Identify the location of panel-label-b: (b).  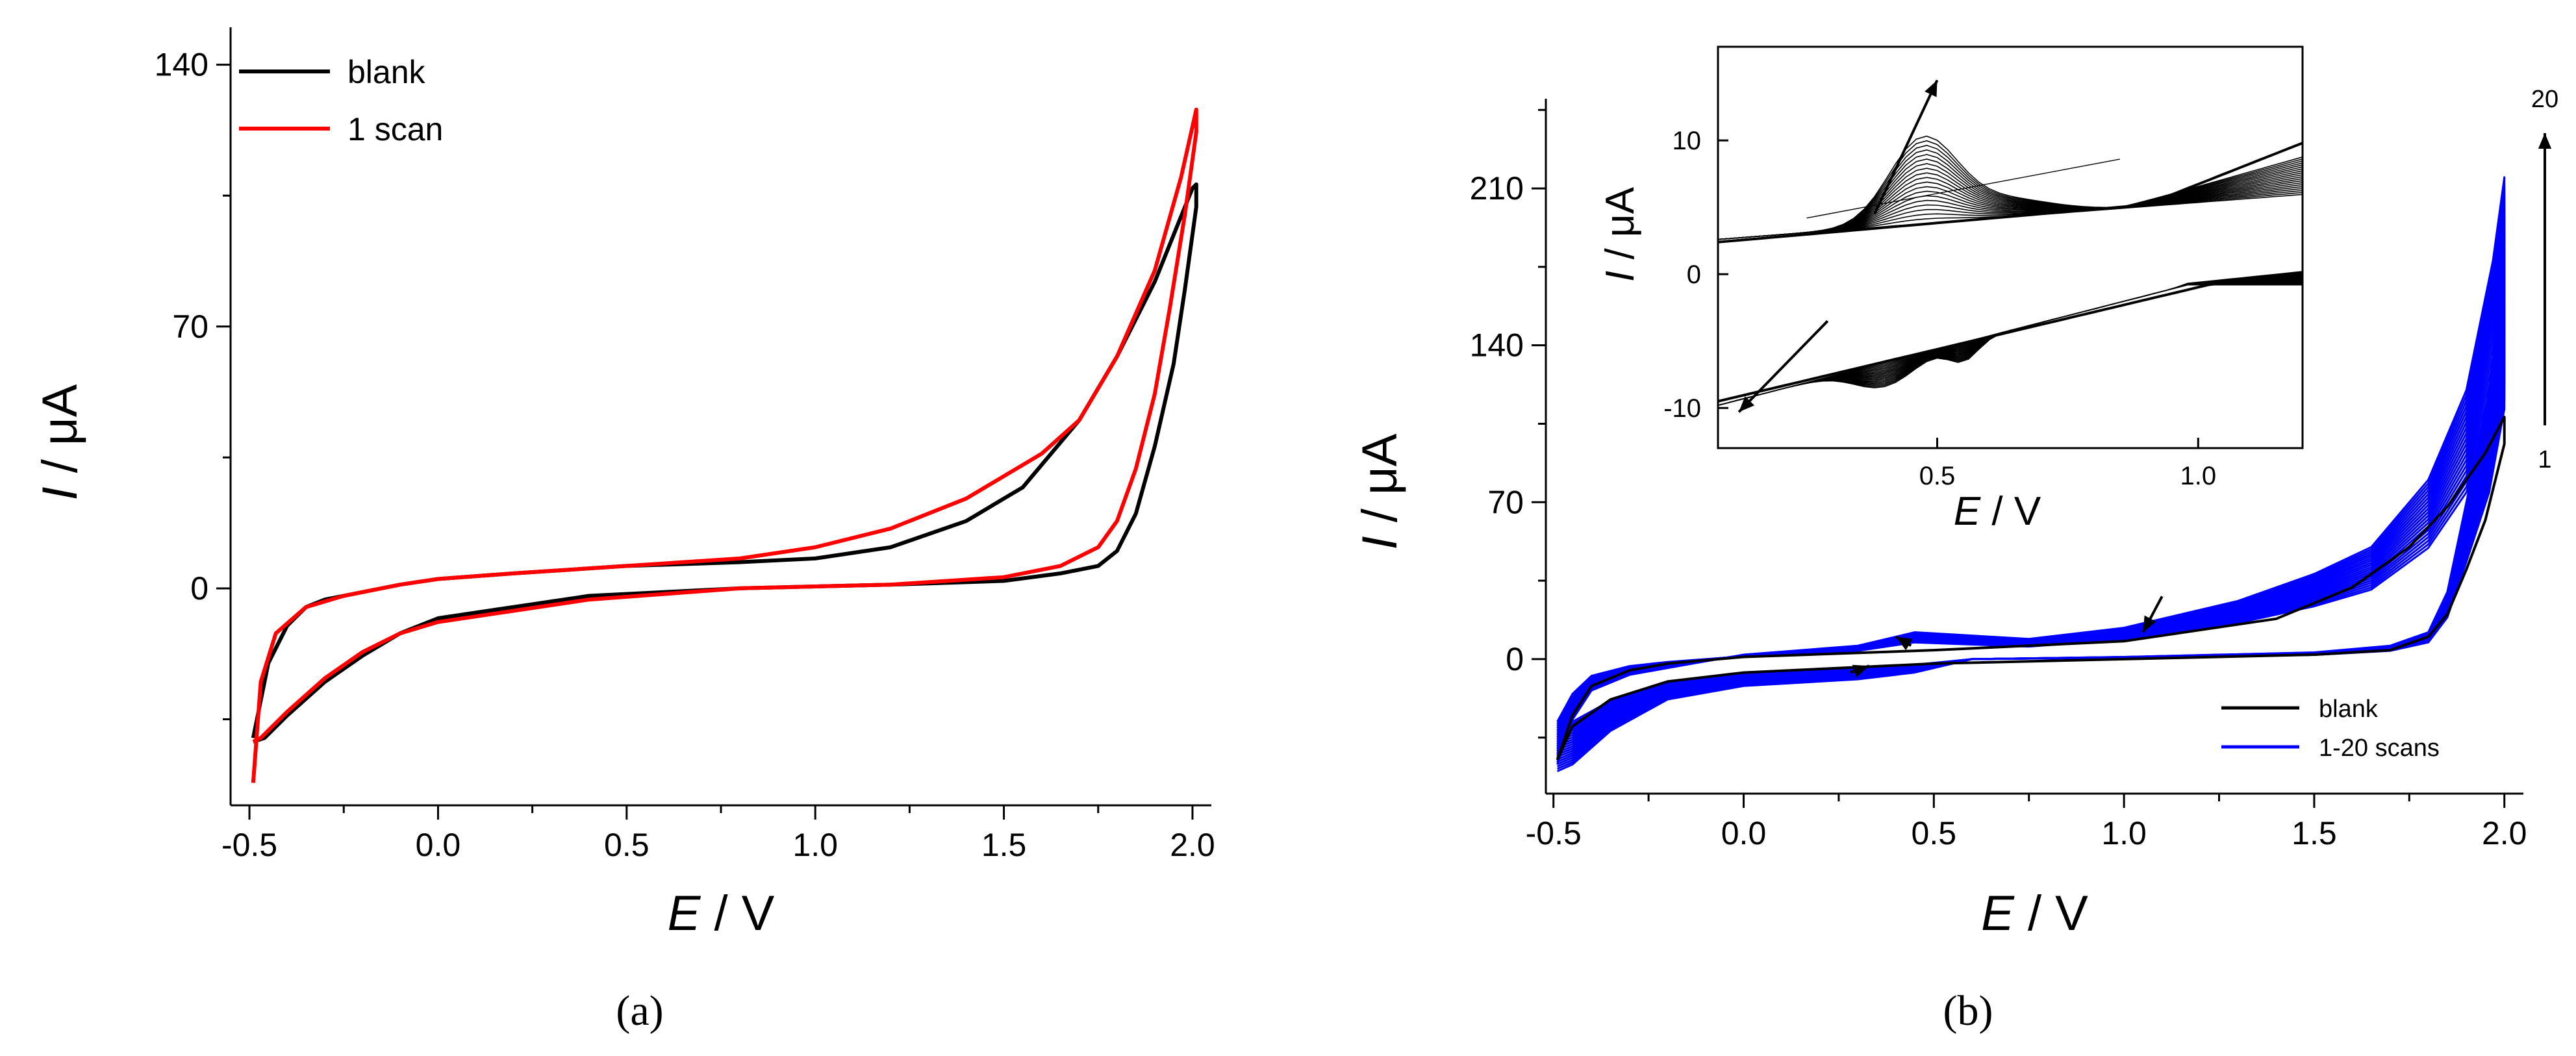
(1968, 1011).